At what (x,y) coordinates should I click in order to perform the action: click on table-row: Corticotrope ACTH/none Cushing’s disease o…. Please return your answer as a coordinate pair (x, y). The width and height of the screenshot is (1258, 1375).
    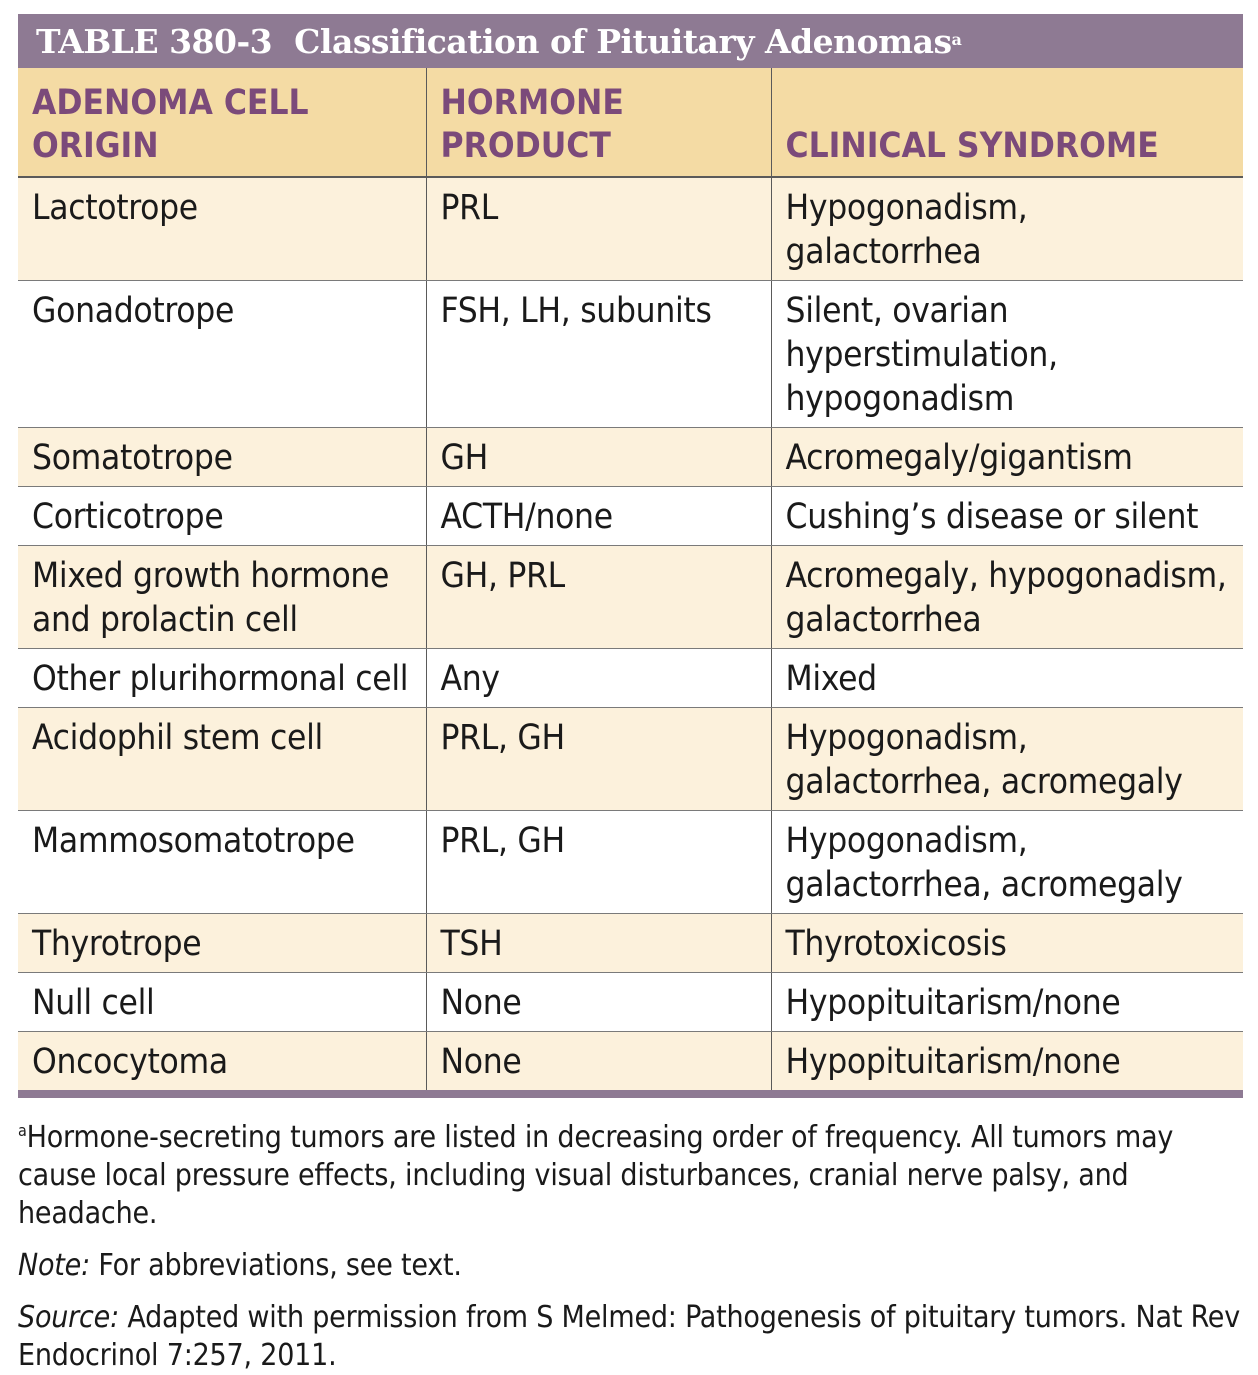
    Looking at the image, I should click on (630, 516).